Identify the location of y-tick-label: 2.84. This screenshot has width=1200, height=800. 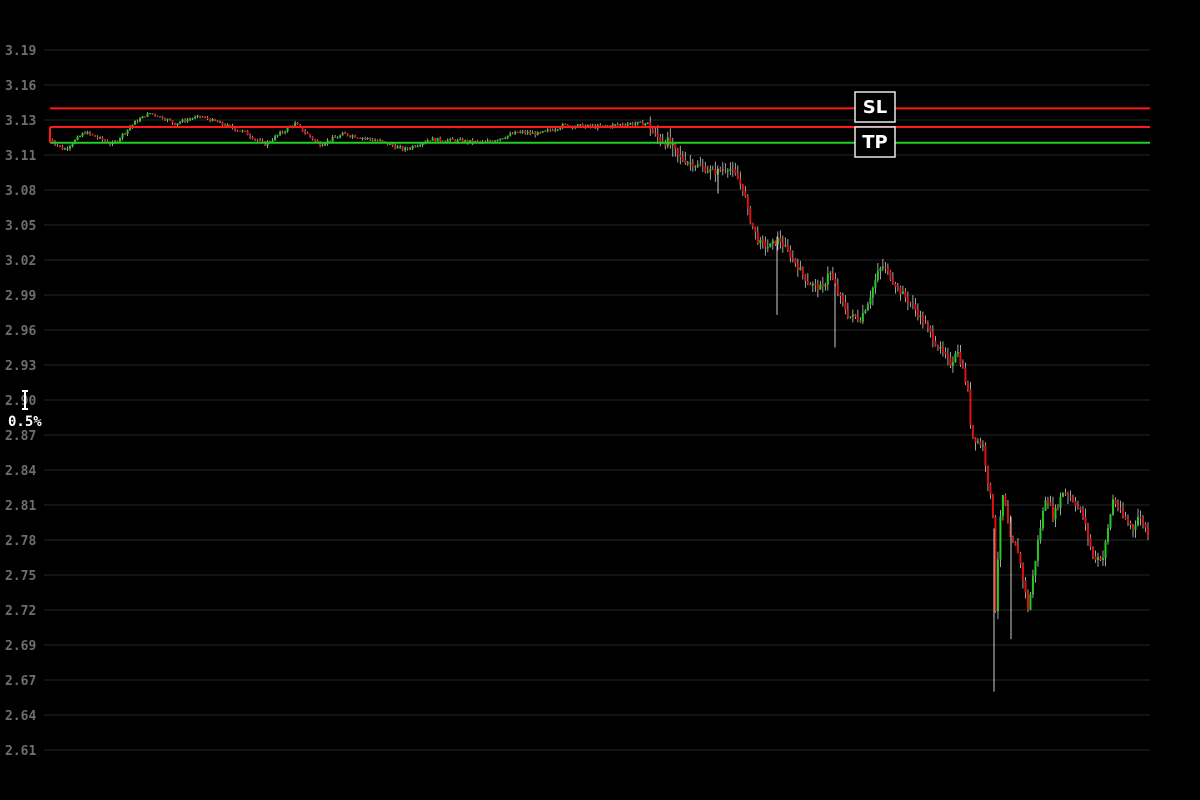
(20, 471).